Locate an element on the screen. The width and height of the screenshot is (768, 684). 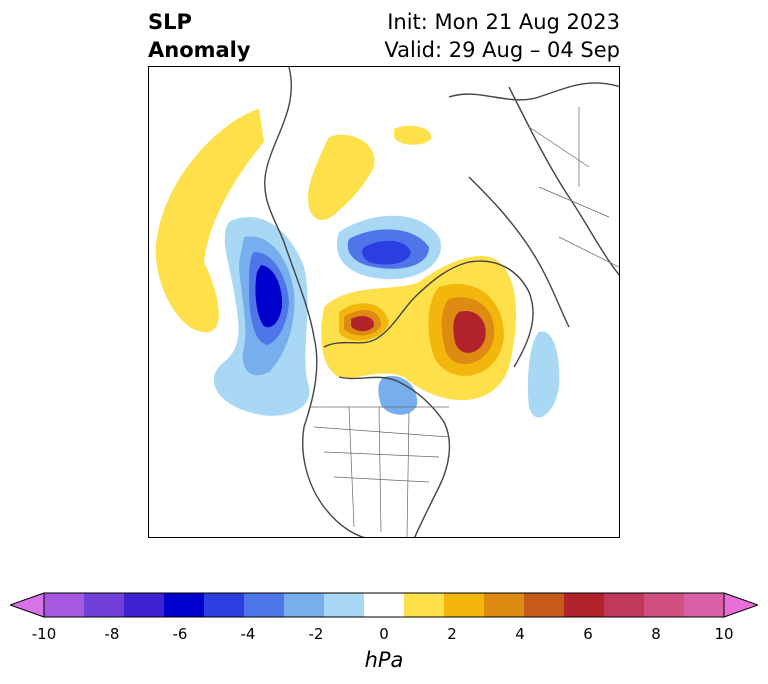
title-left-line2: Anomaly is located at coordinates (199, 50).